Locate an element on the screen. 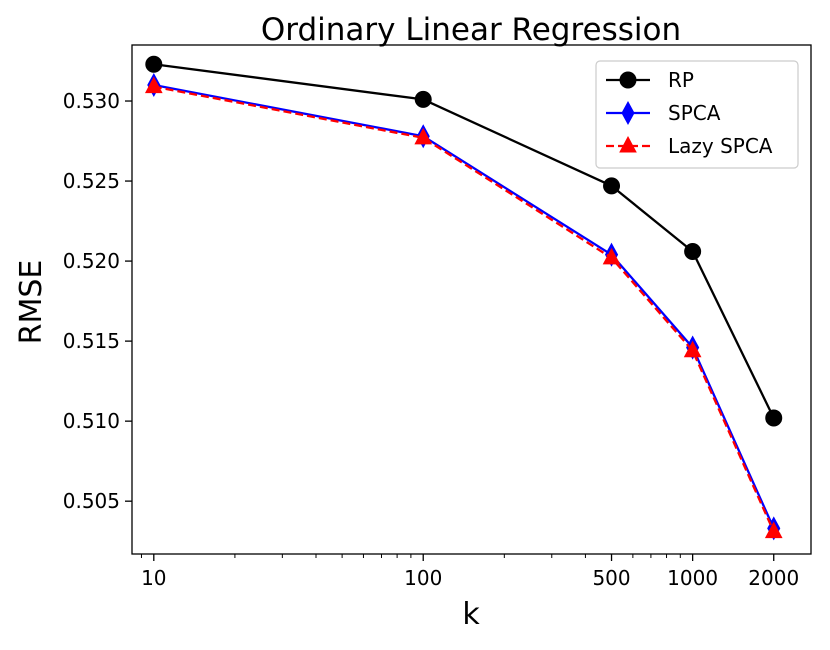  x-tick-label: 100 is located at coordinates (423, 578).